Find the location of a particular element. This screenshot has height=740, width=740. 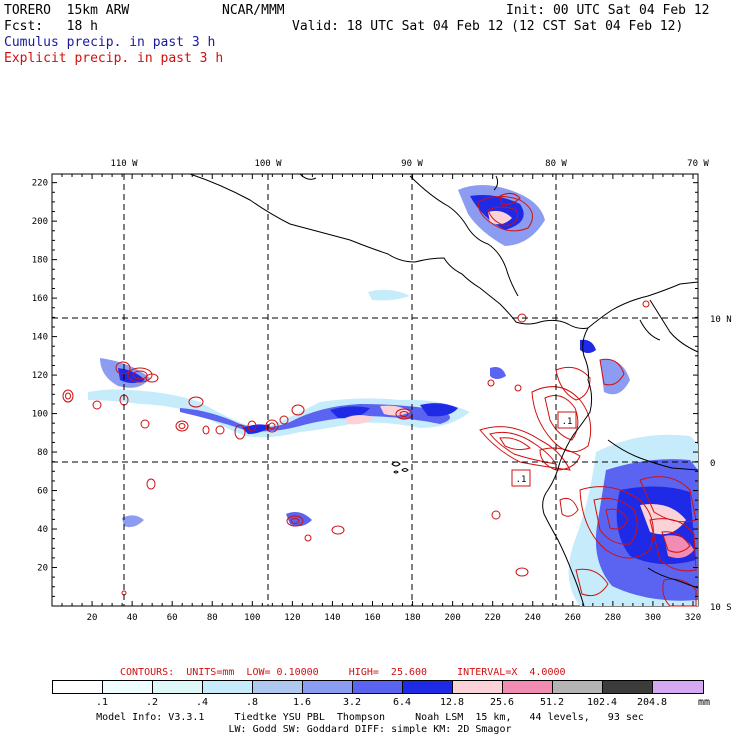

x-tick-label: 40 is located at coordinates (132, 618).